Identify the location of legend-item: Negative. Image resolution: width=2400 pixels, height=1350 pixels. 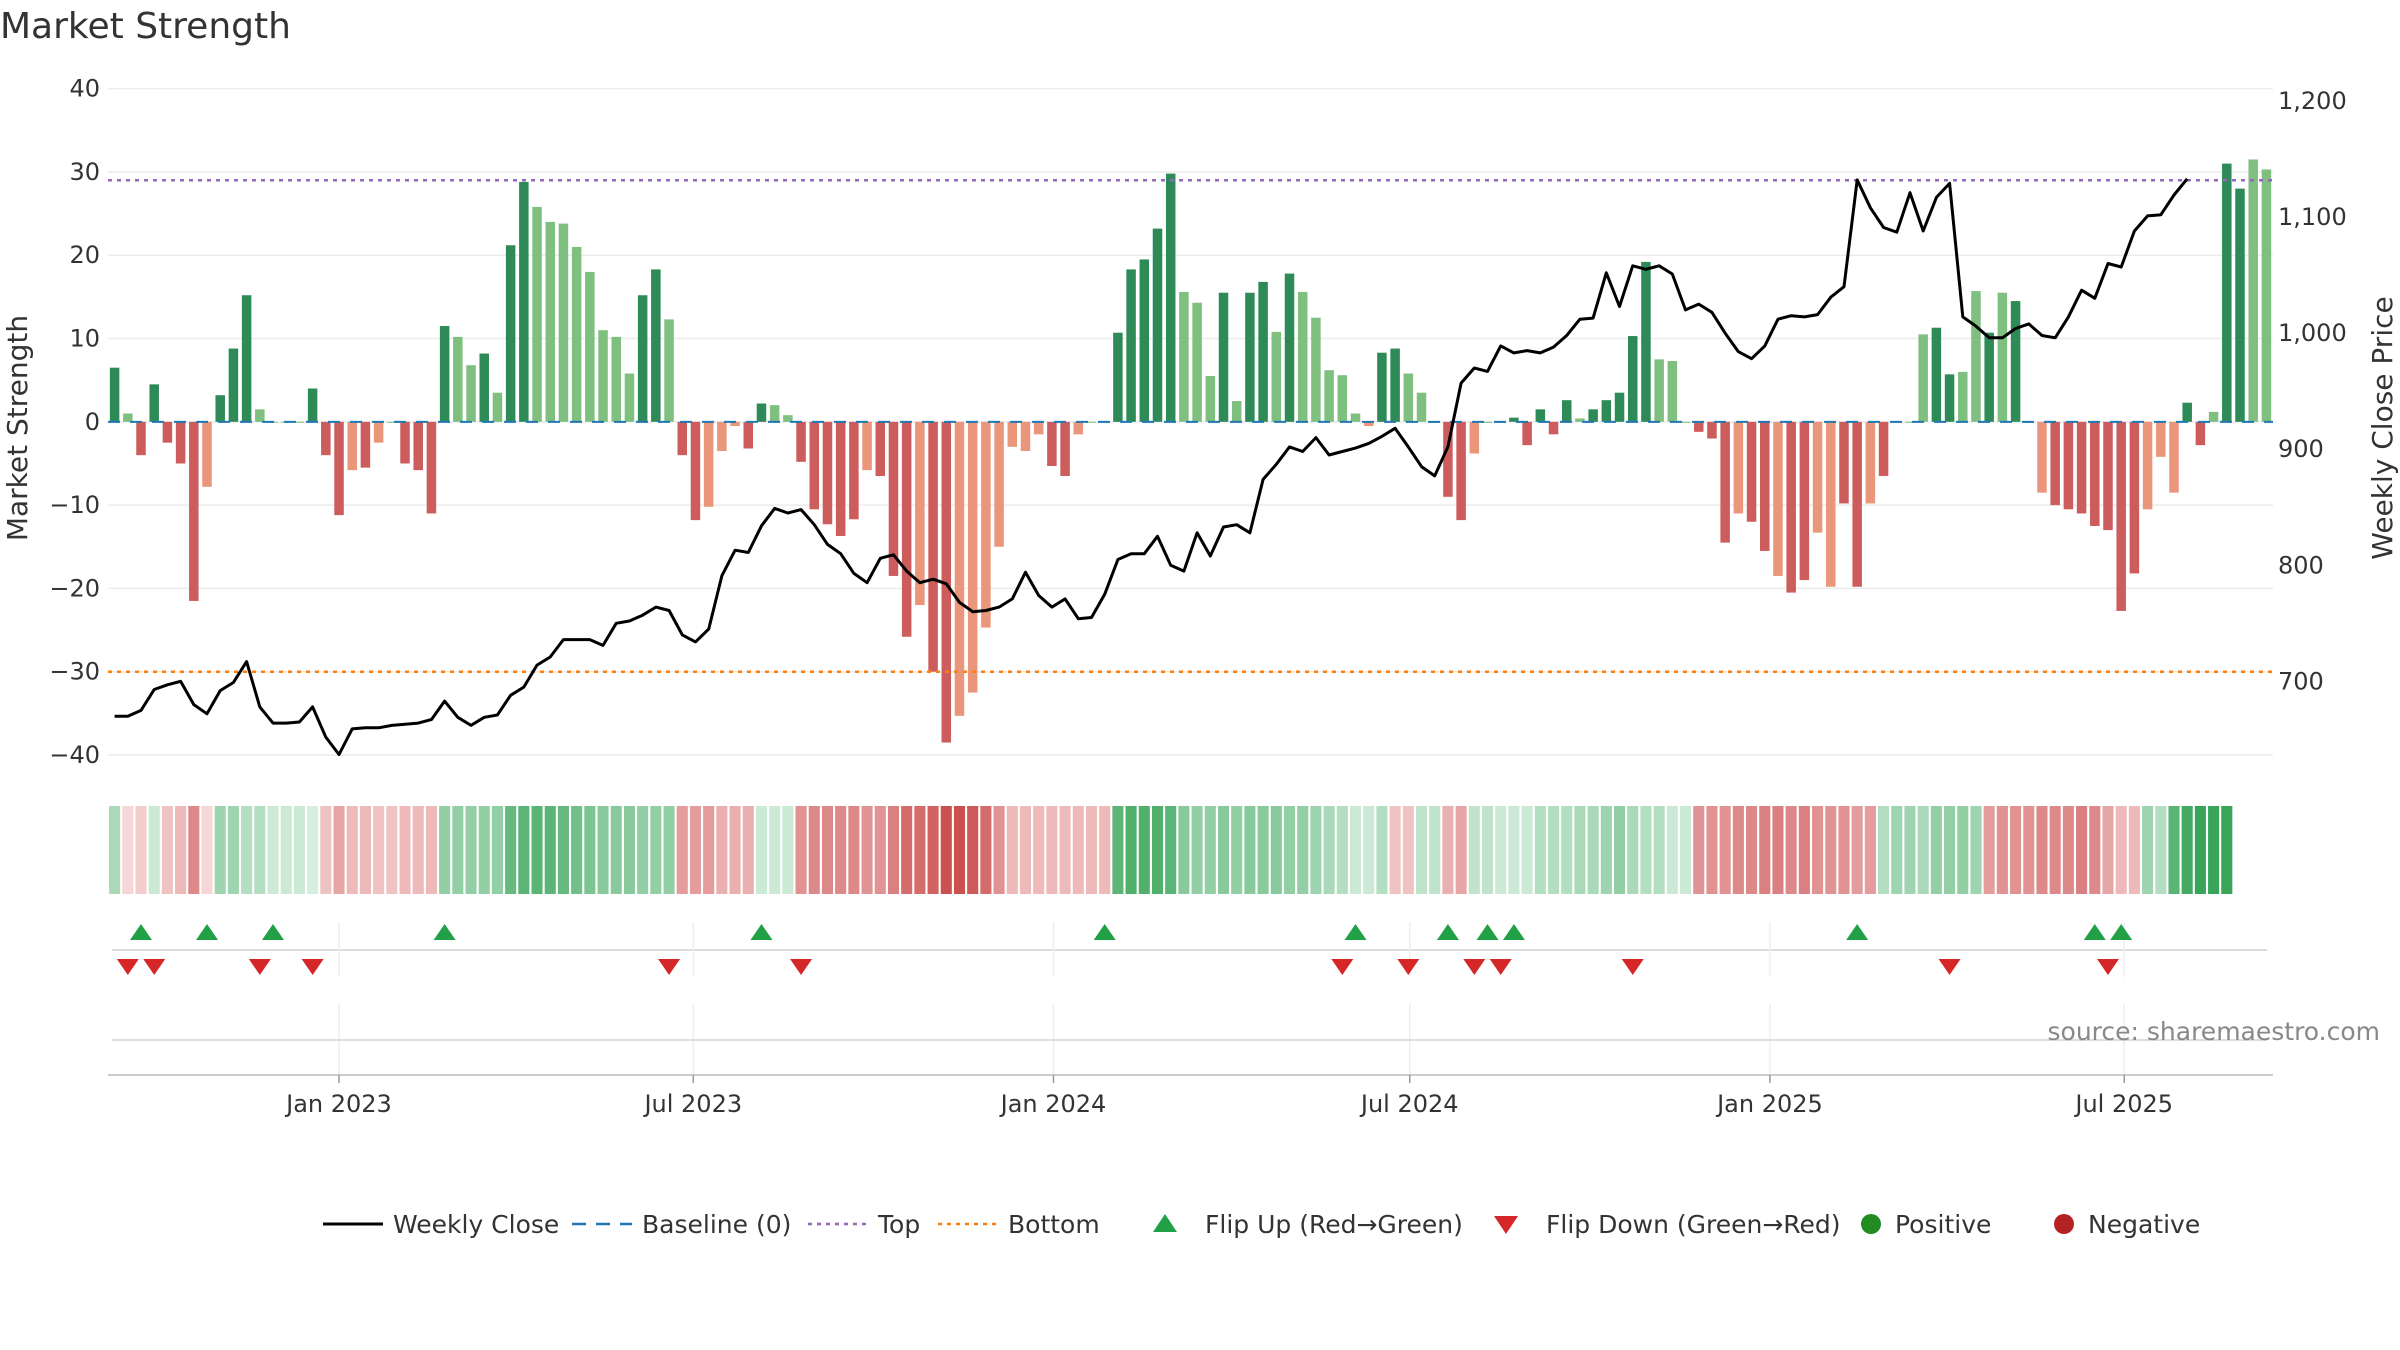
(2127, 1224).